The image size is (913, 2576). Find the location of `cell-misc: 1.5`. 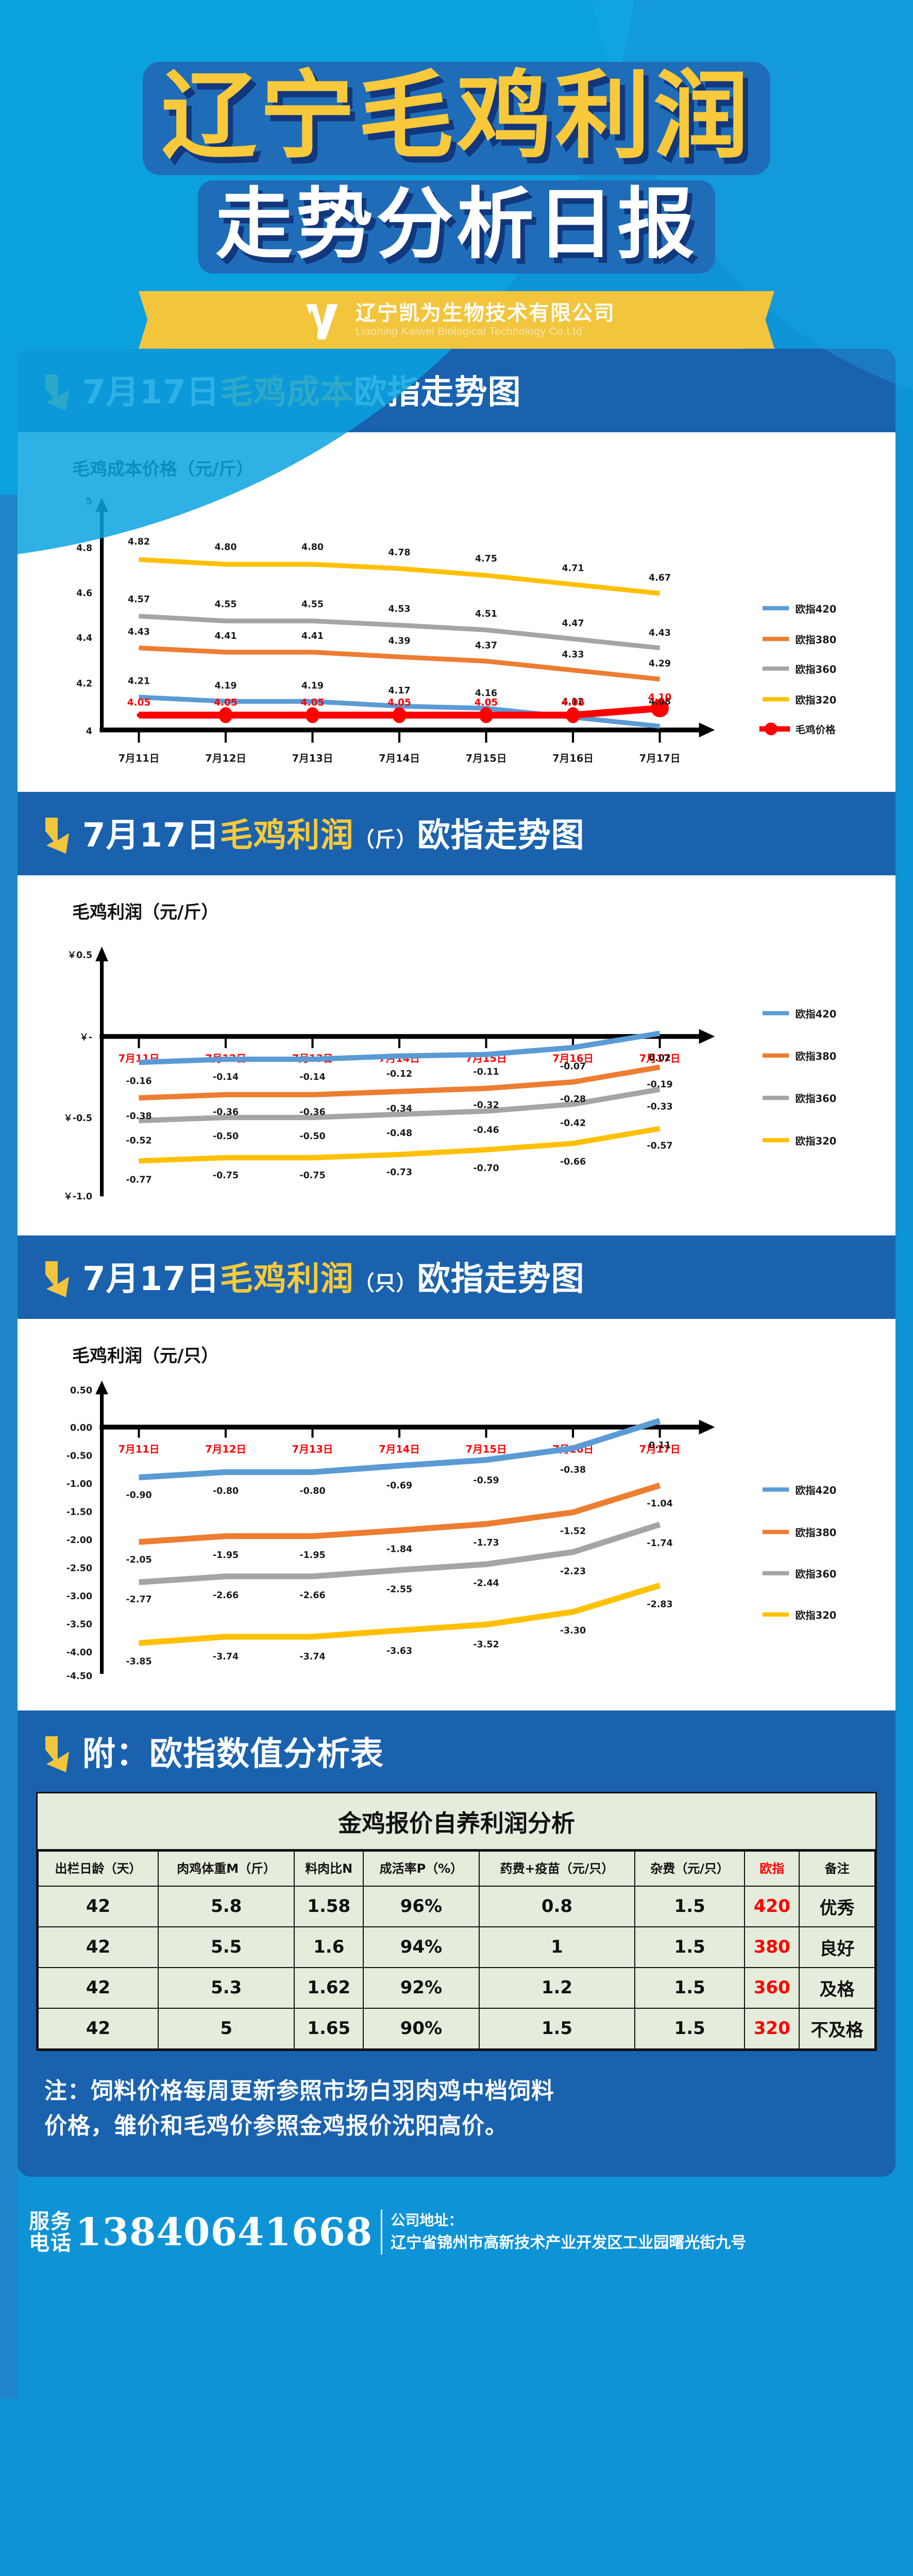

cell-misc: 1.5 is located at coordinates (690, 1947).